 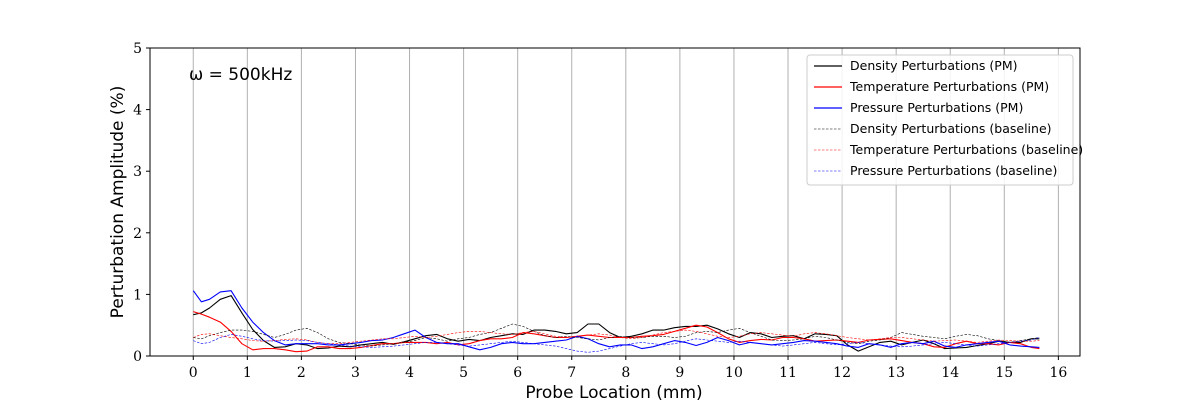 What do you see at coordinates (1004, 373) in the screenshot?
I see `x-tick-label: 15` at bounding box center [1004, 373].